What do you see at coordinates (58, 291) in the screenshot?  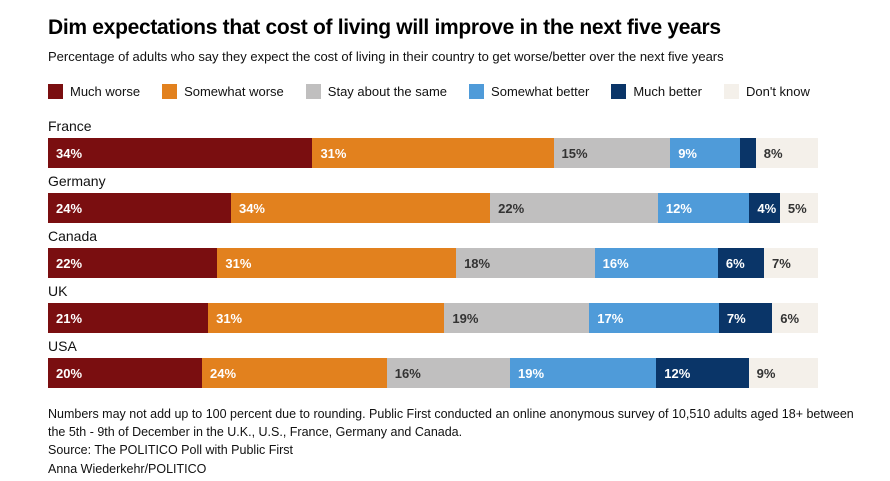 I see `country-label: UK` at bounding box center [58, 291].